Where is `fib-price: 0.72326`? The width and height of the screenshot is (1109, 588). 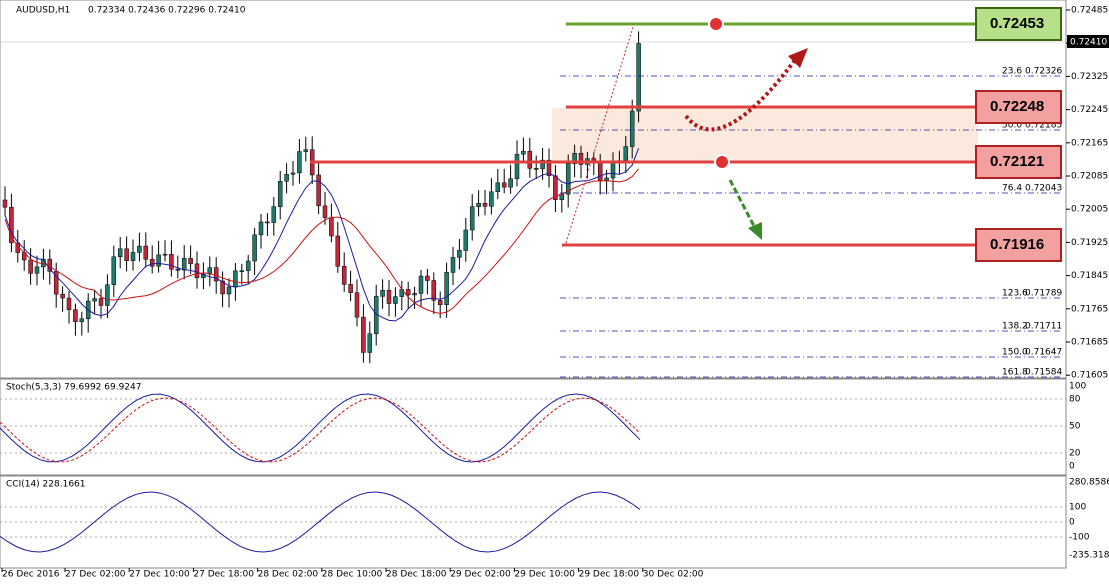 fib-price: 0.72326 is located at coordinates (1043, 72).